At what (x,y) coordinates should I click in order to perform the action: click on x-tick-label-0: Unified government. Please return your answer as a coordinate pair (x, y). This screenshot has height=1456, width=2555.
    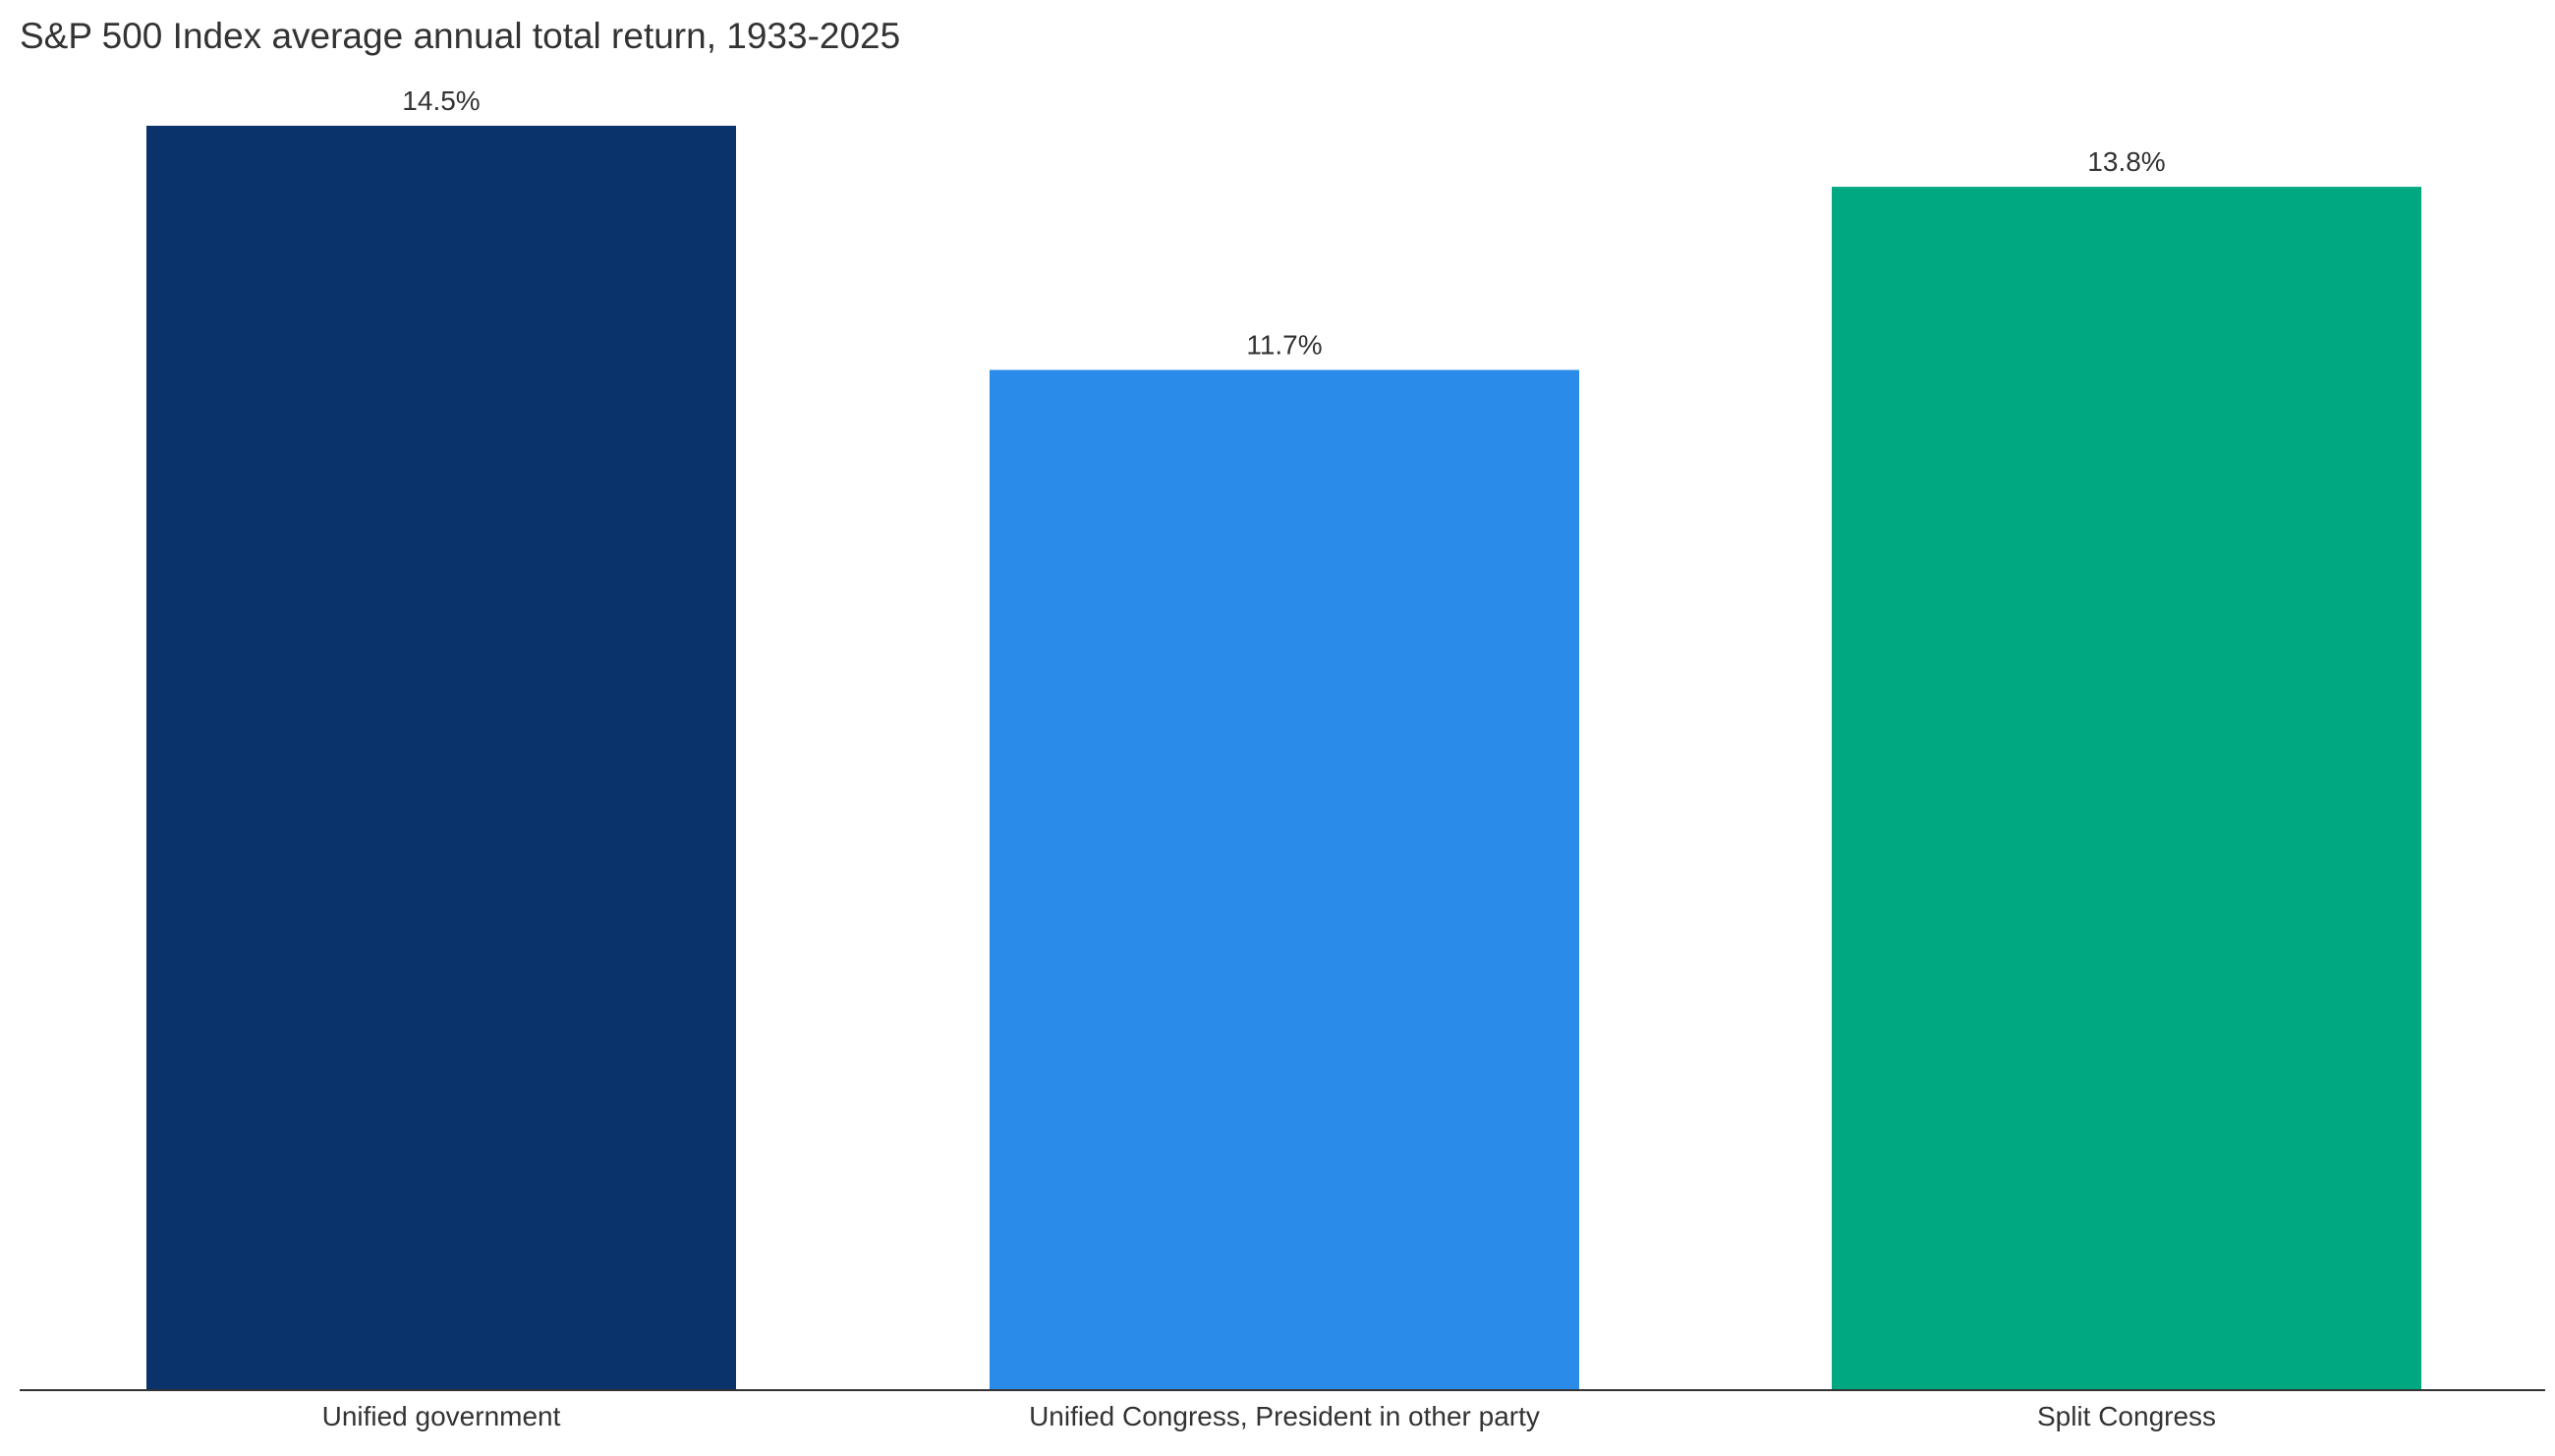
    Looking at the image, I should click on (441, 1416).